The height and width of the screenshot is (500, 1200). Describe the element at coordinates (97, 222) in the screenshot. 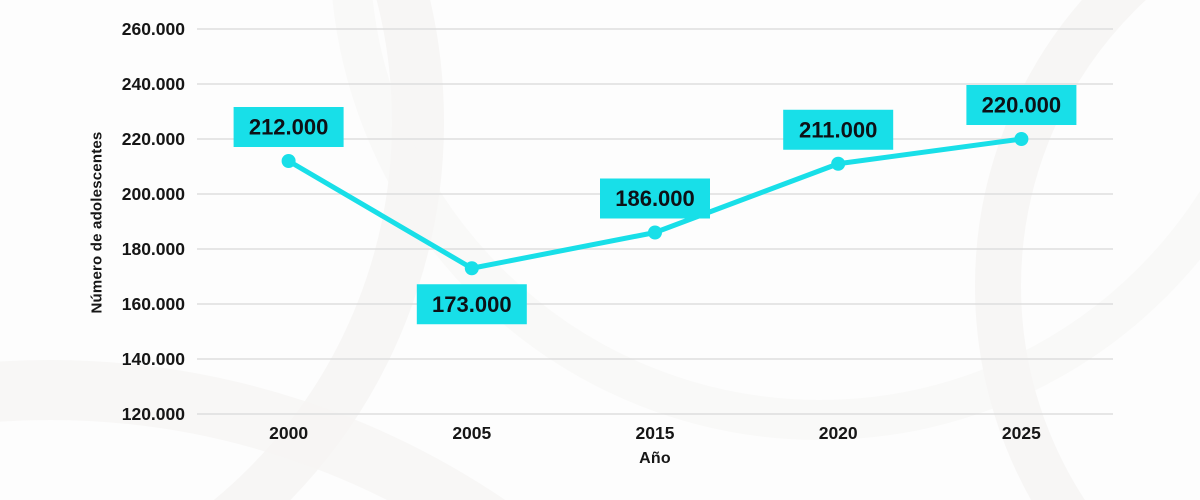

I see `y-axis-title: Número de adolescentes` at that location.